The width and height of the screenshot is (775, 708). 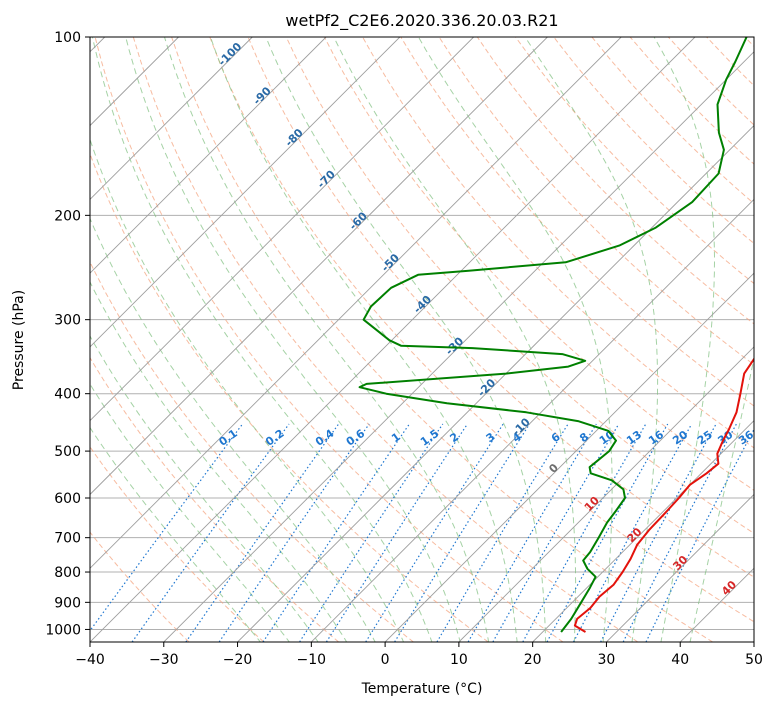 What do you see at coordinates (634, 437) in the screenshot?
I see `mixing-ratio-label: 13` at bounding box center [634, 437].